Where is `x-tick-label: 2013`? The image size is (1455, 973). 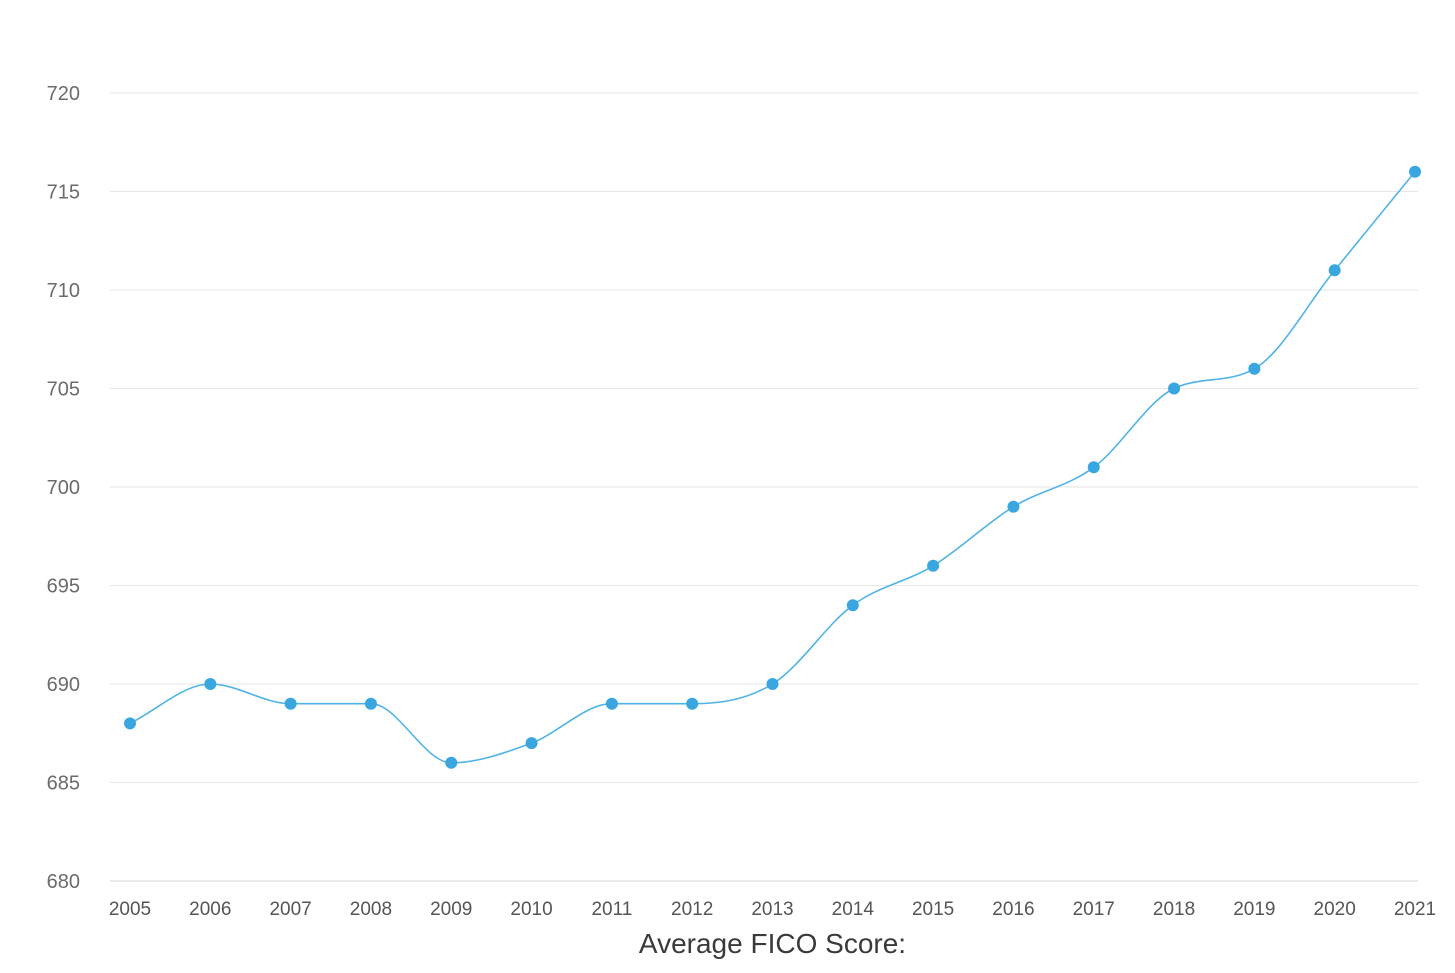 x-tick-label: 2013 is located at coordinates (772, 909).